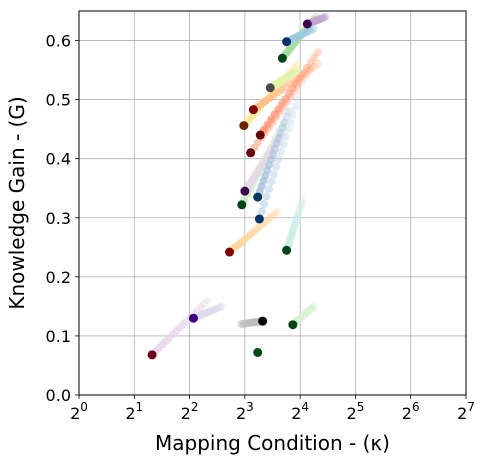 The height and width of the screenshot is (469, 487). I want to click on x-tick-label: 27, so click(466, 411).